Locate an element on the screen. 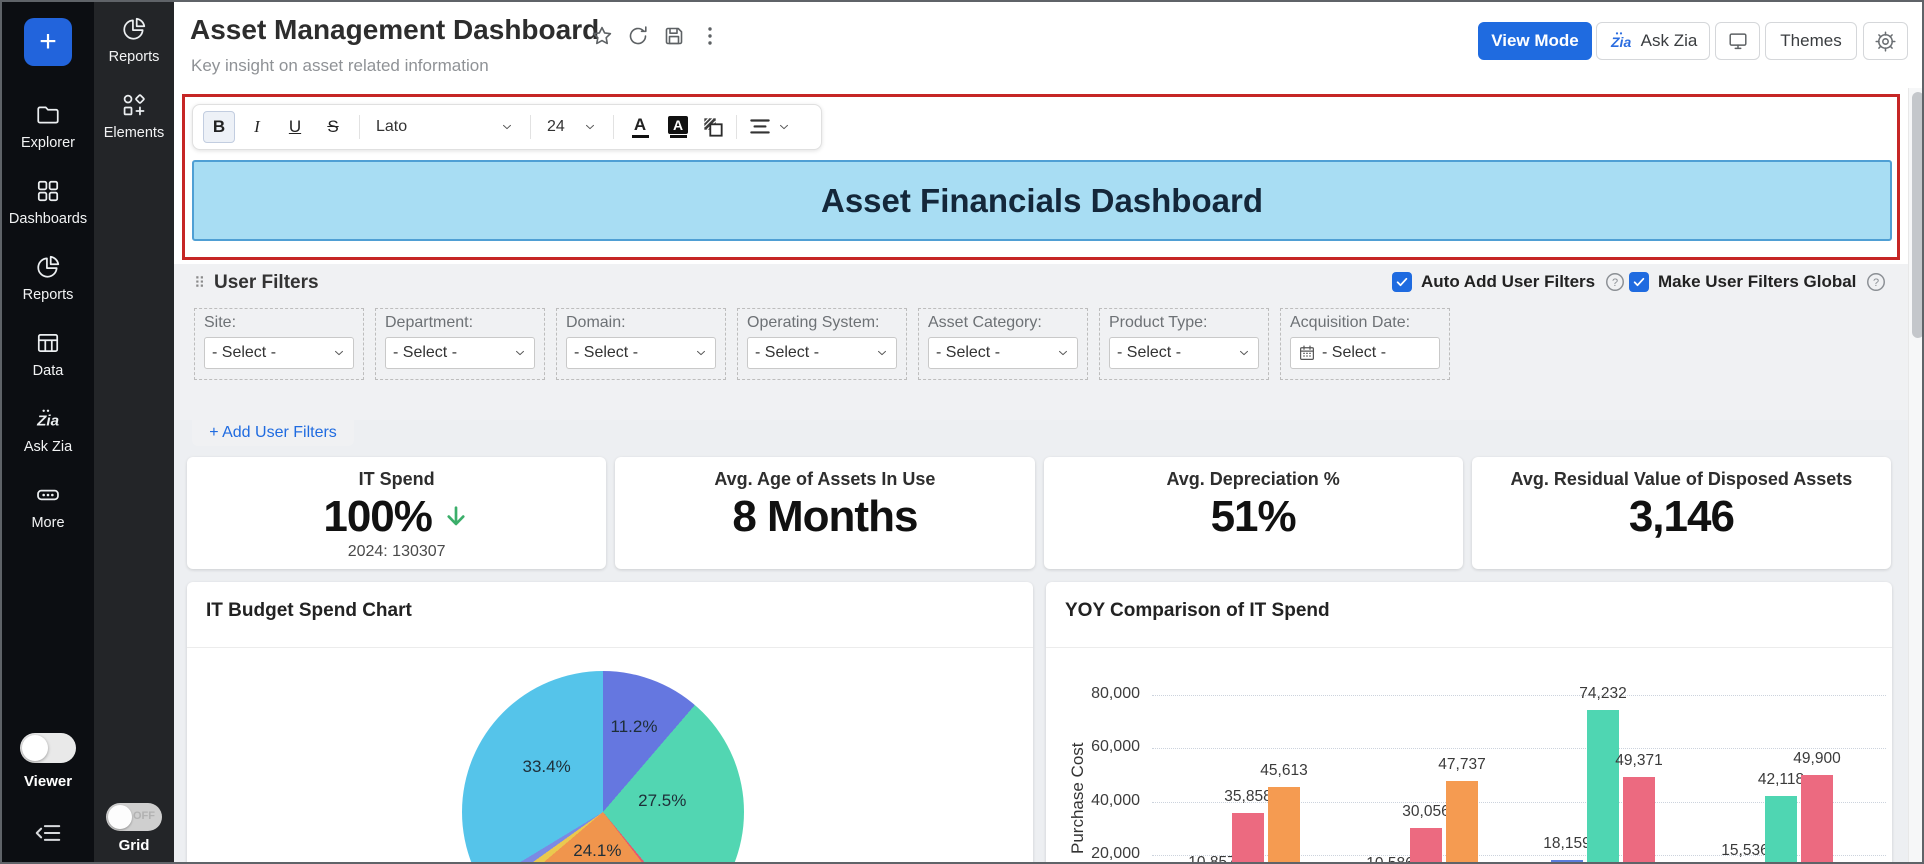 The height and width of the screenshot is (864, 1924). ask-zia-button: Zia Ask Zia is located at coordinates (1653, 41).